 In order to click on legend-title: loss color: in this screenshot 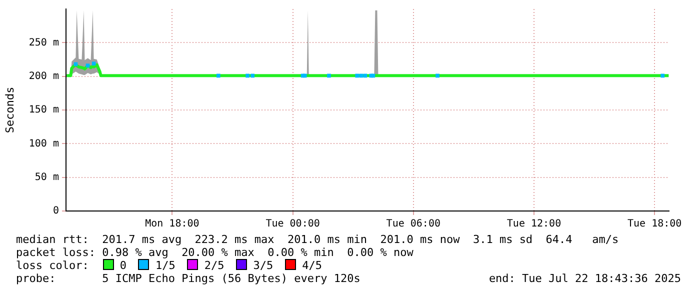, I will do `click(52, 265)`.